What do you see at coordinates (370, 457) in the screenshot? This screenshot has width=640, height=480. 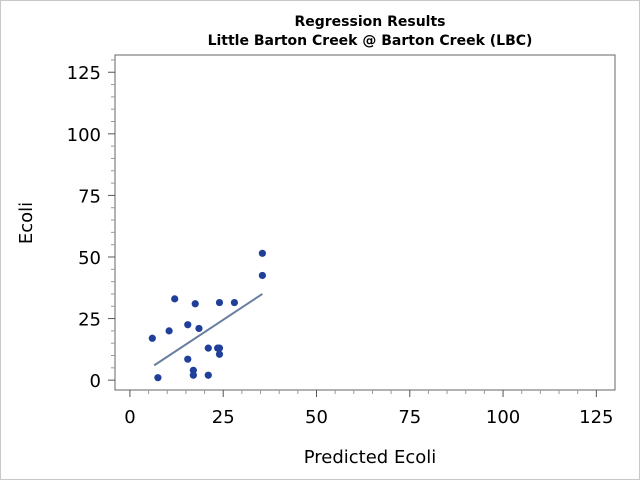 I see `x-axis-label: Predicted Ecoli` at bounding box center [370, 457].